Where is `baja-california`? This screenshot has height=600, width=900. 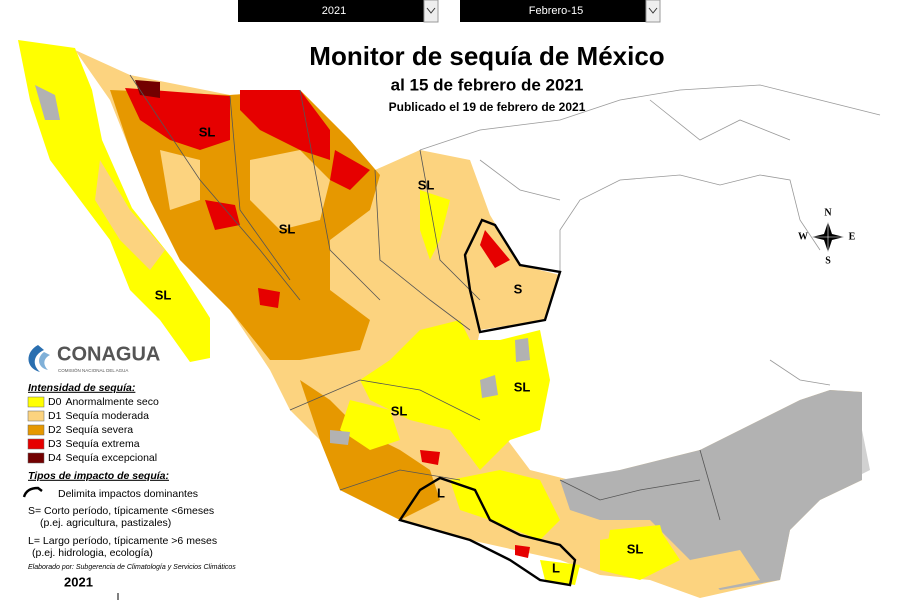 baja-california is located at coordinates (114, 201).